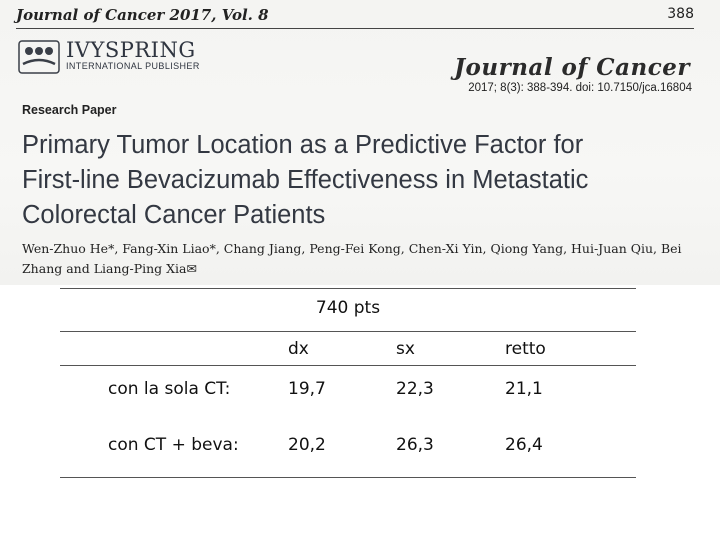 Image resolution: width=720 pixels, height=540 pixels. Describe the element at coordinates (298, 349) in the screenshot. I see `column-header-dx: dx` at that location.